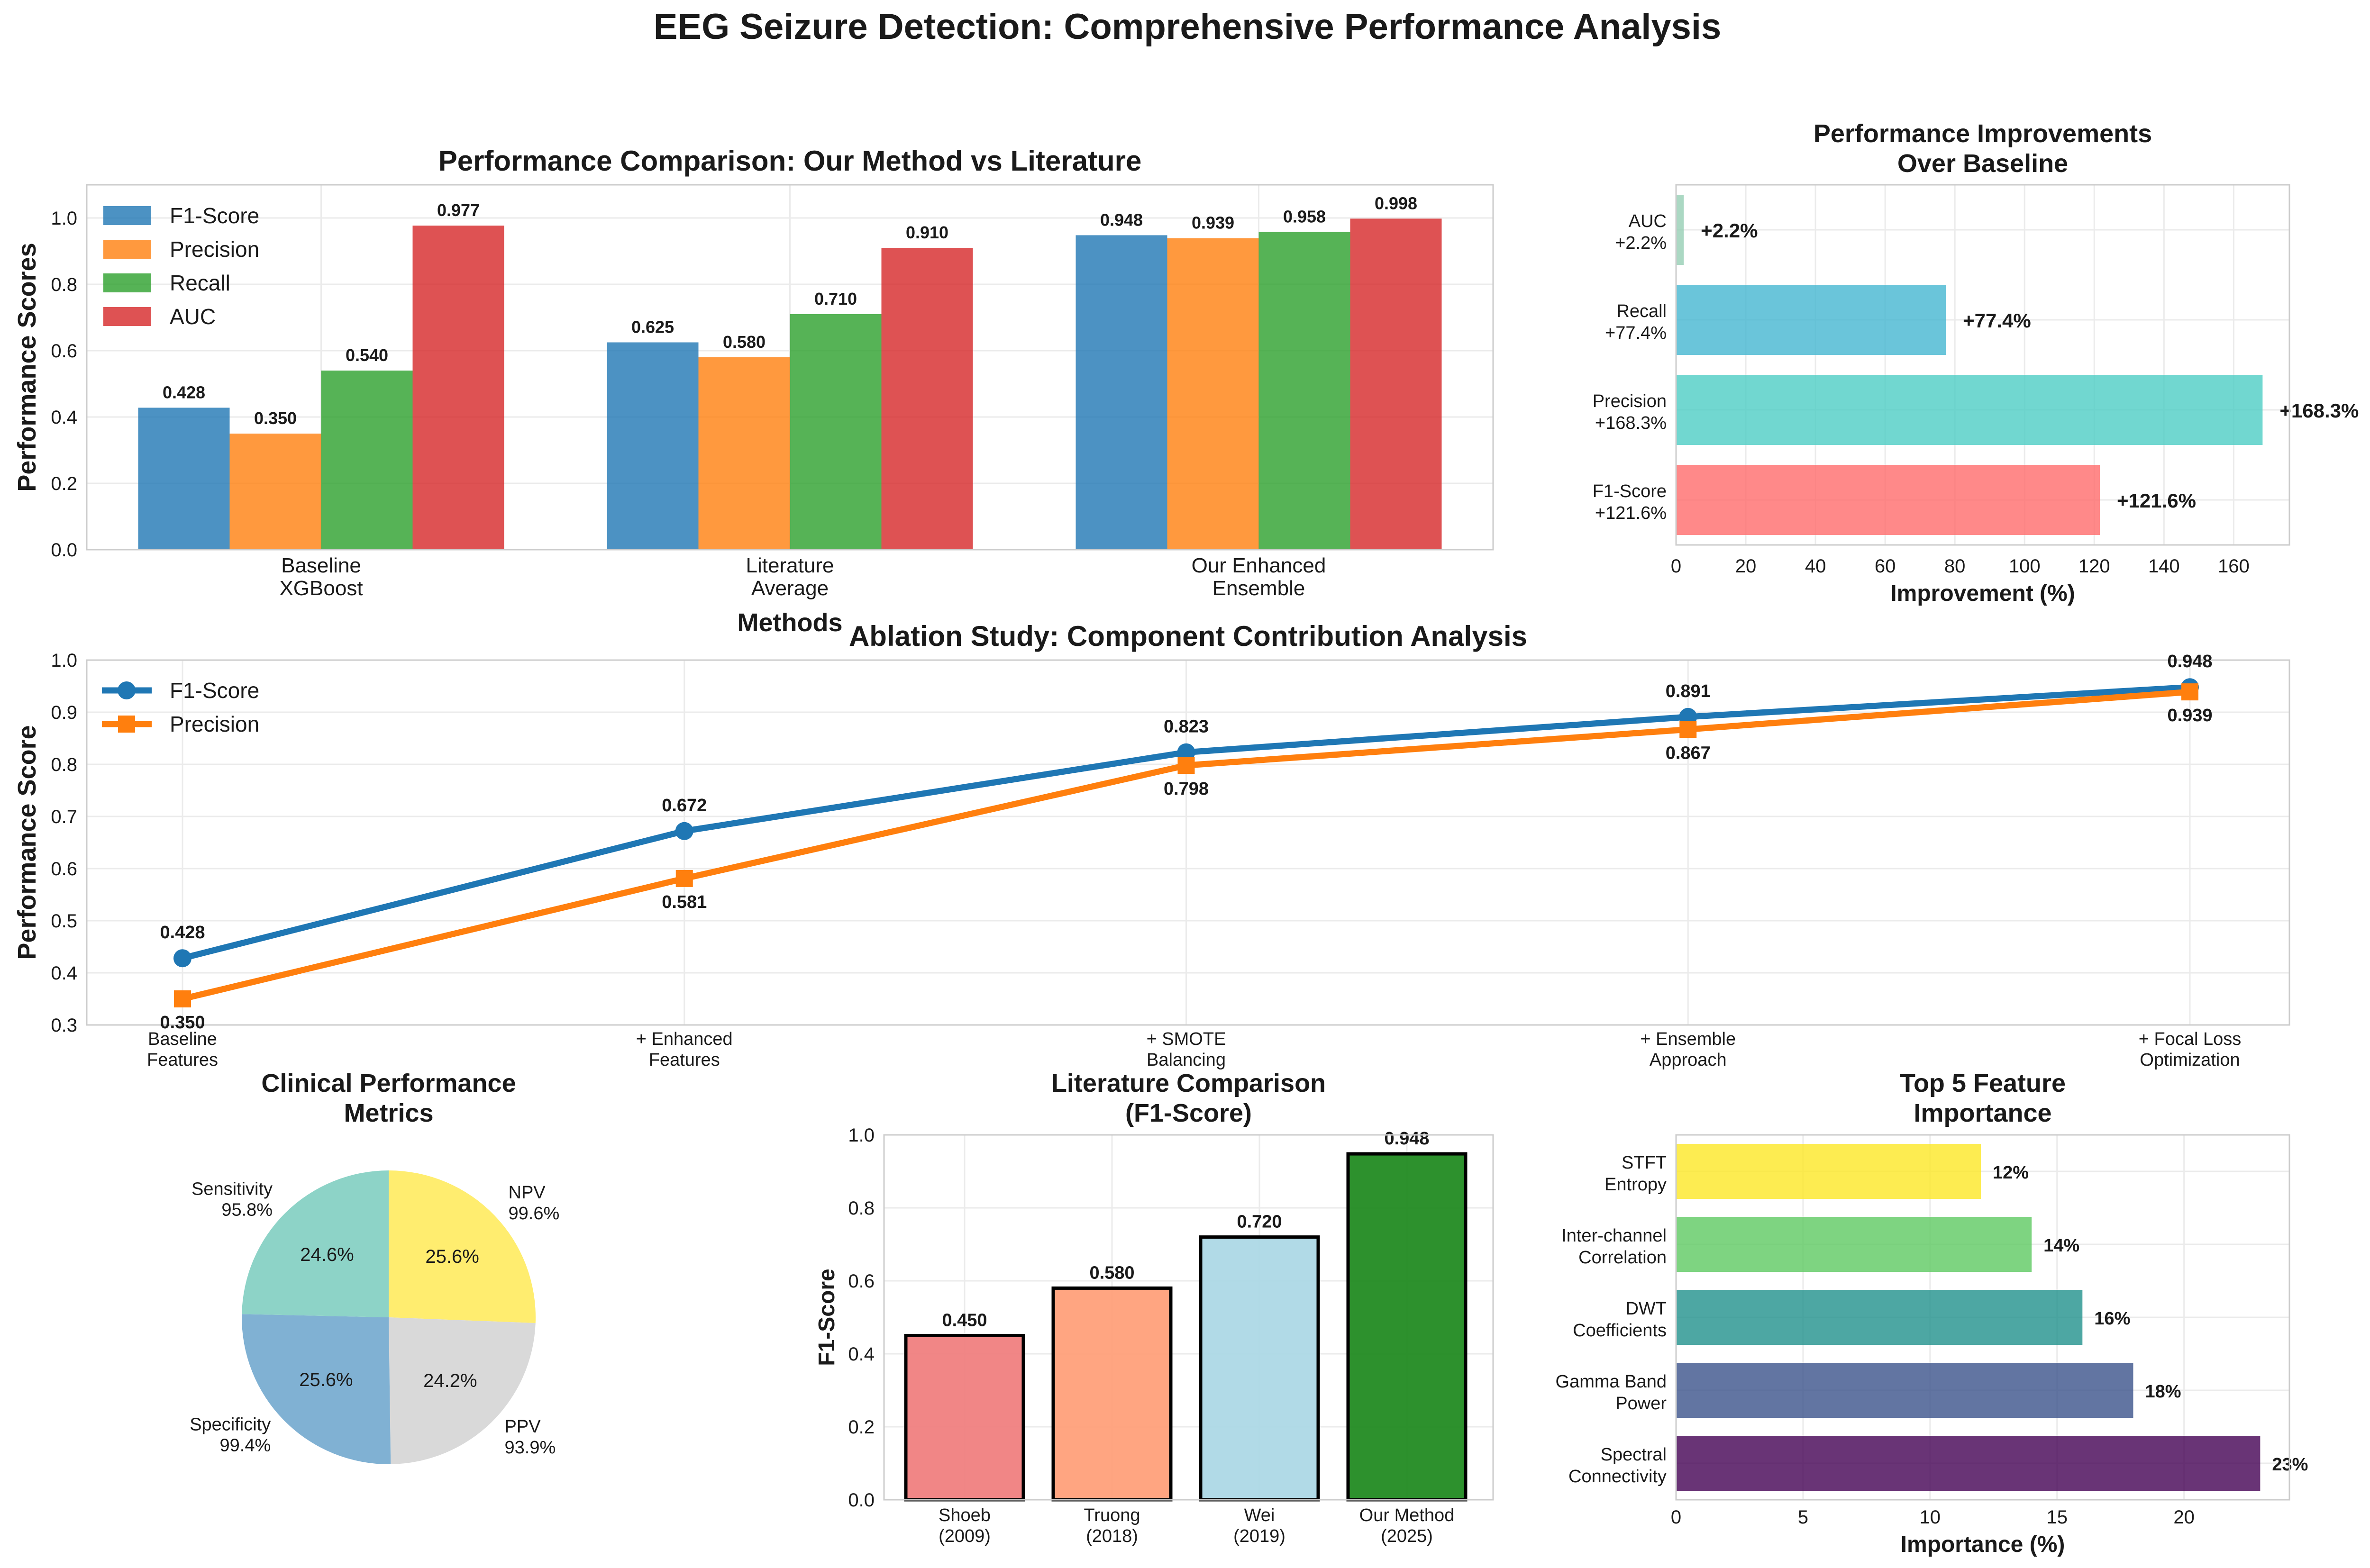  Describe the element at coordinates (1983, 133) in the screenshot. I see `chart-title-line-1: Performance Improvements` at that location.